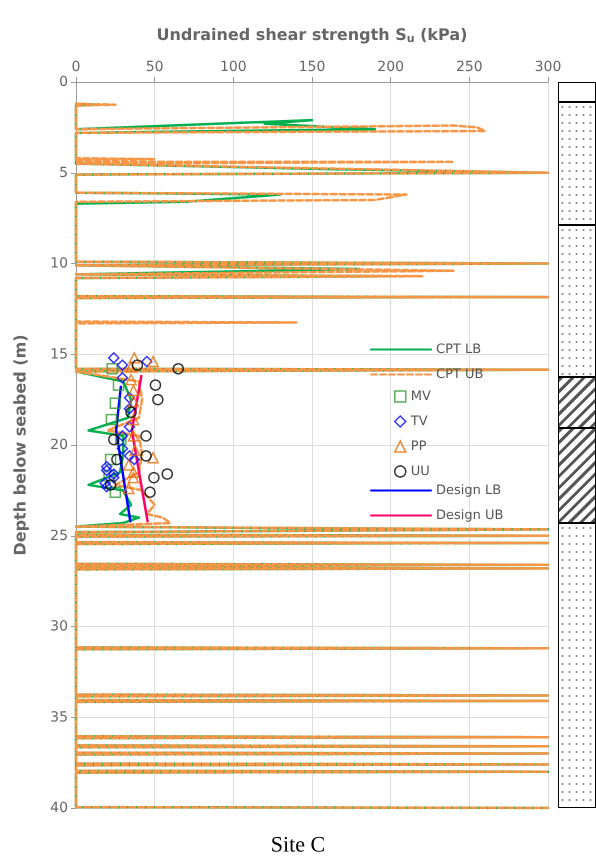 The height and width of the screenshot is (864, 596). Describe the element at coordinates (469, 67) in the screenshot. I see `x-tick-label: 250` at that location.